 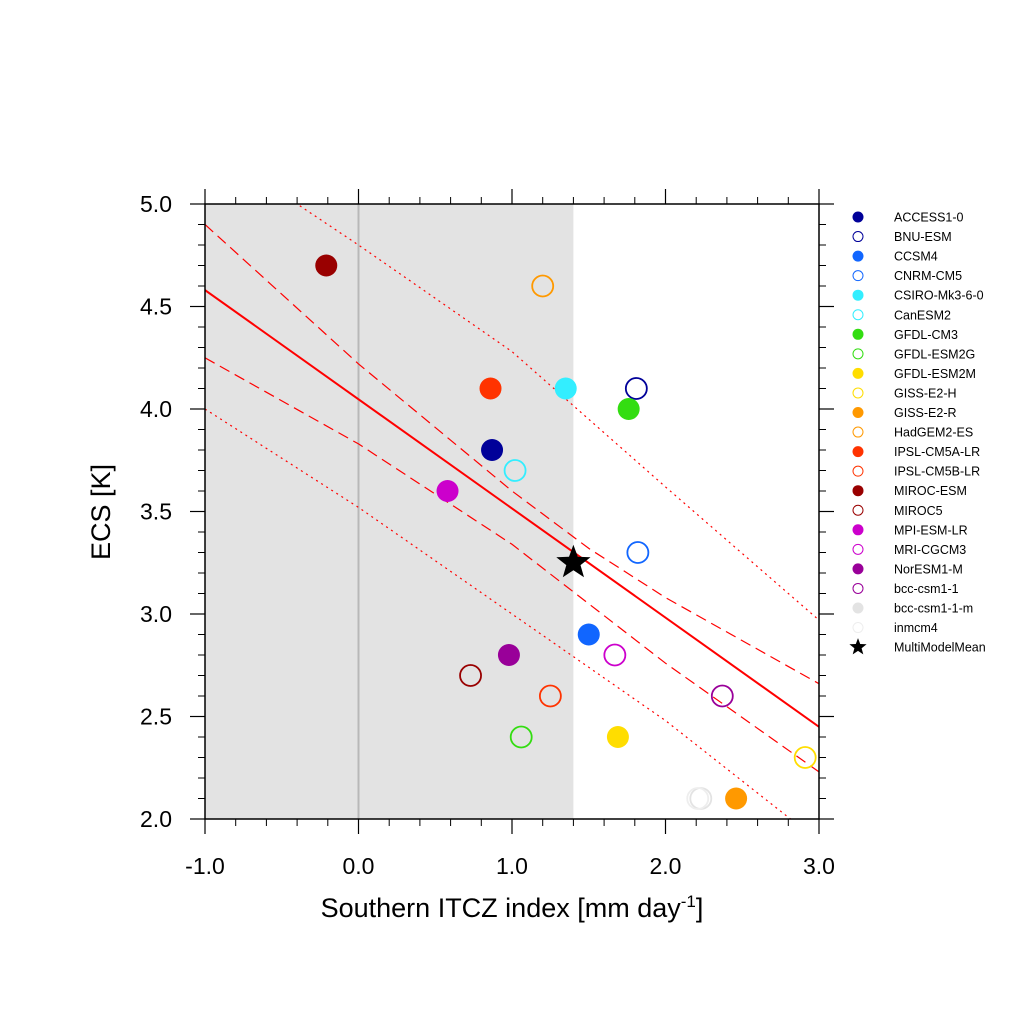 I want to click on point-noresm1-m, so click(x=508, y=655).